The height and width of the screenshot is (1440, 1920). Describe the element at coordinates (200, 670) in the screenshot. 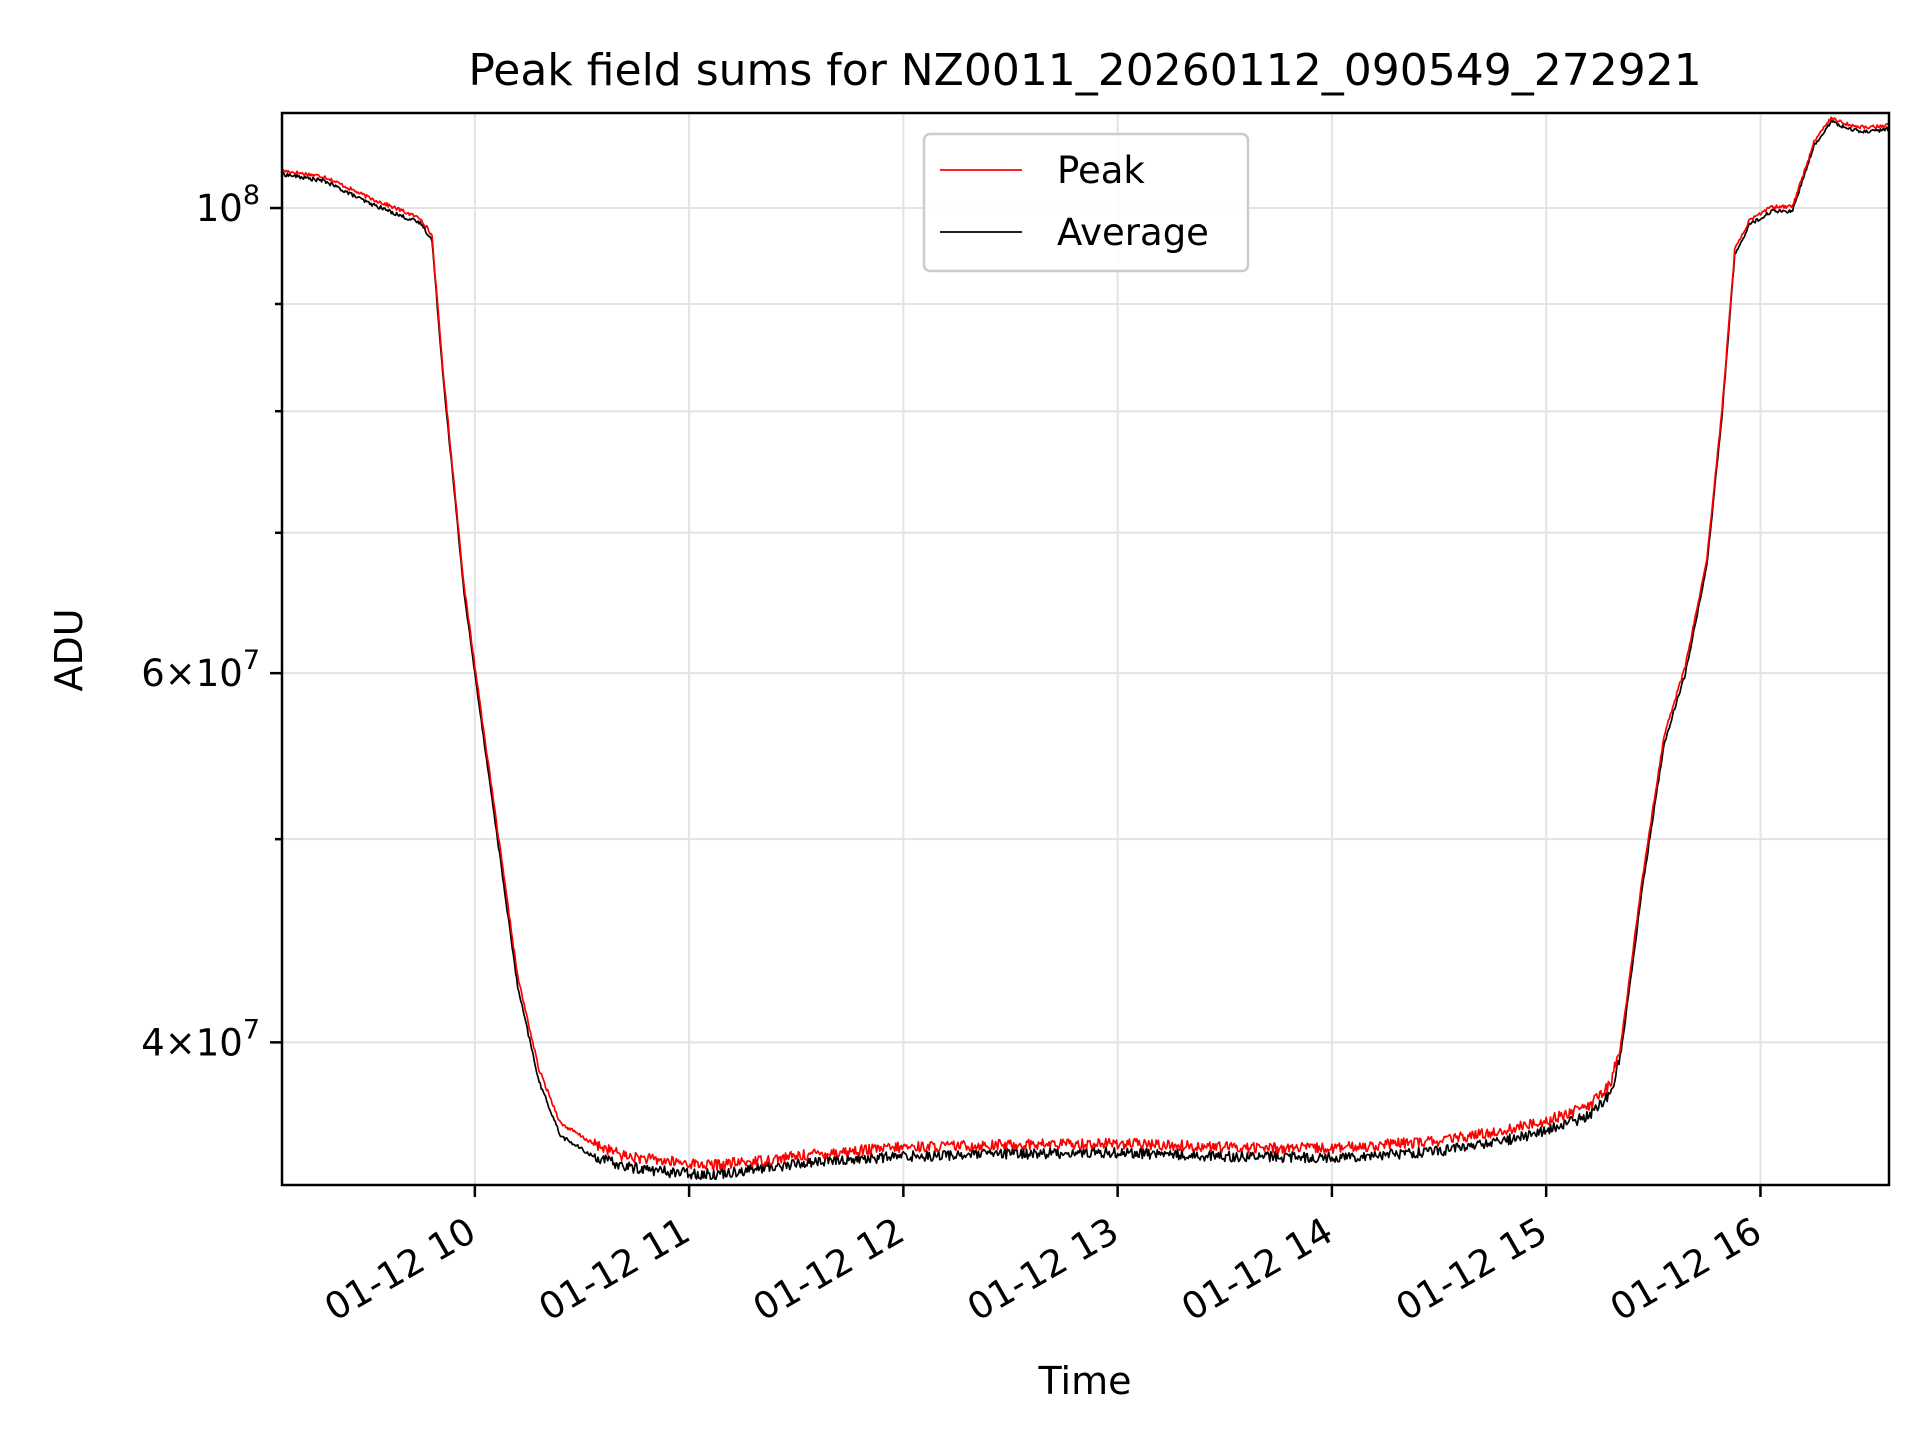

I see `y-tick-label: 6×107` at that location.